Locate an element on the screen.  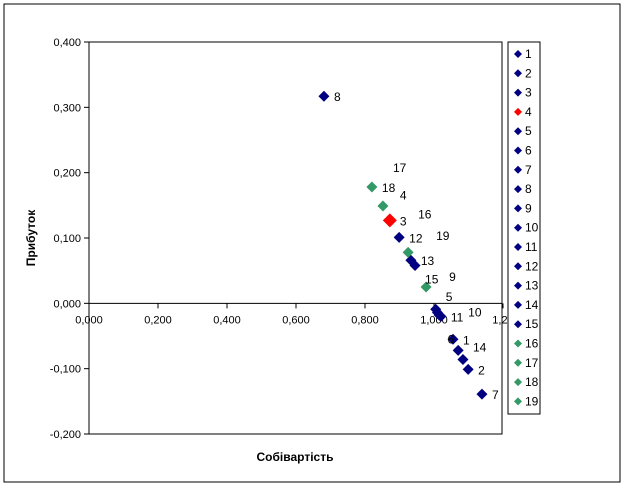
y-tick-label: 0,100 is located at coordinates (67, 239).